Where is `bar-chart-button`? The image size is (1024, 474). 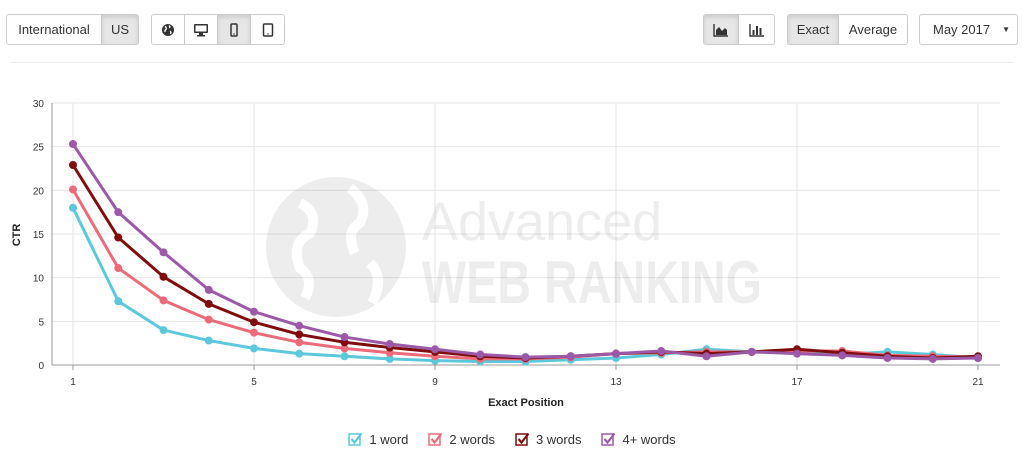
bar-chart-button is located at coordinates (756, 29).